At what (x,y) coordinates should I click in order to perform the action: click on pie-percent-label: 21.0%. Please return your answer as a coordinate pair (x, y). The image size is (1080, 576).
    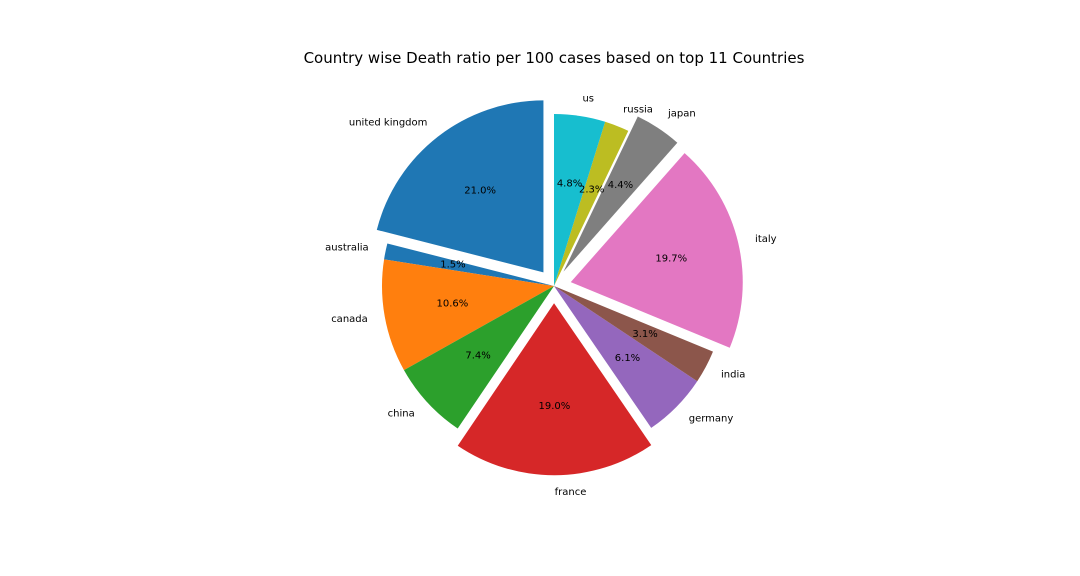
    Looking at the image, I should click on (480, 190).